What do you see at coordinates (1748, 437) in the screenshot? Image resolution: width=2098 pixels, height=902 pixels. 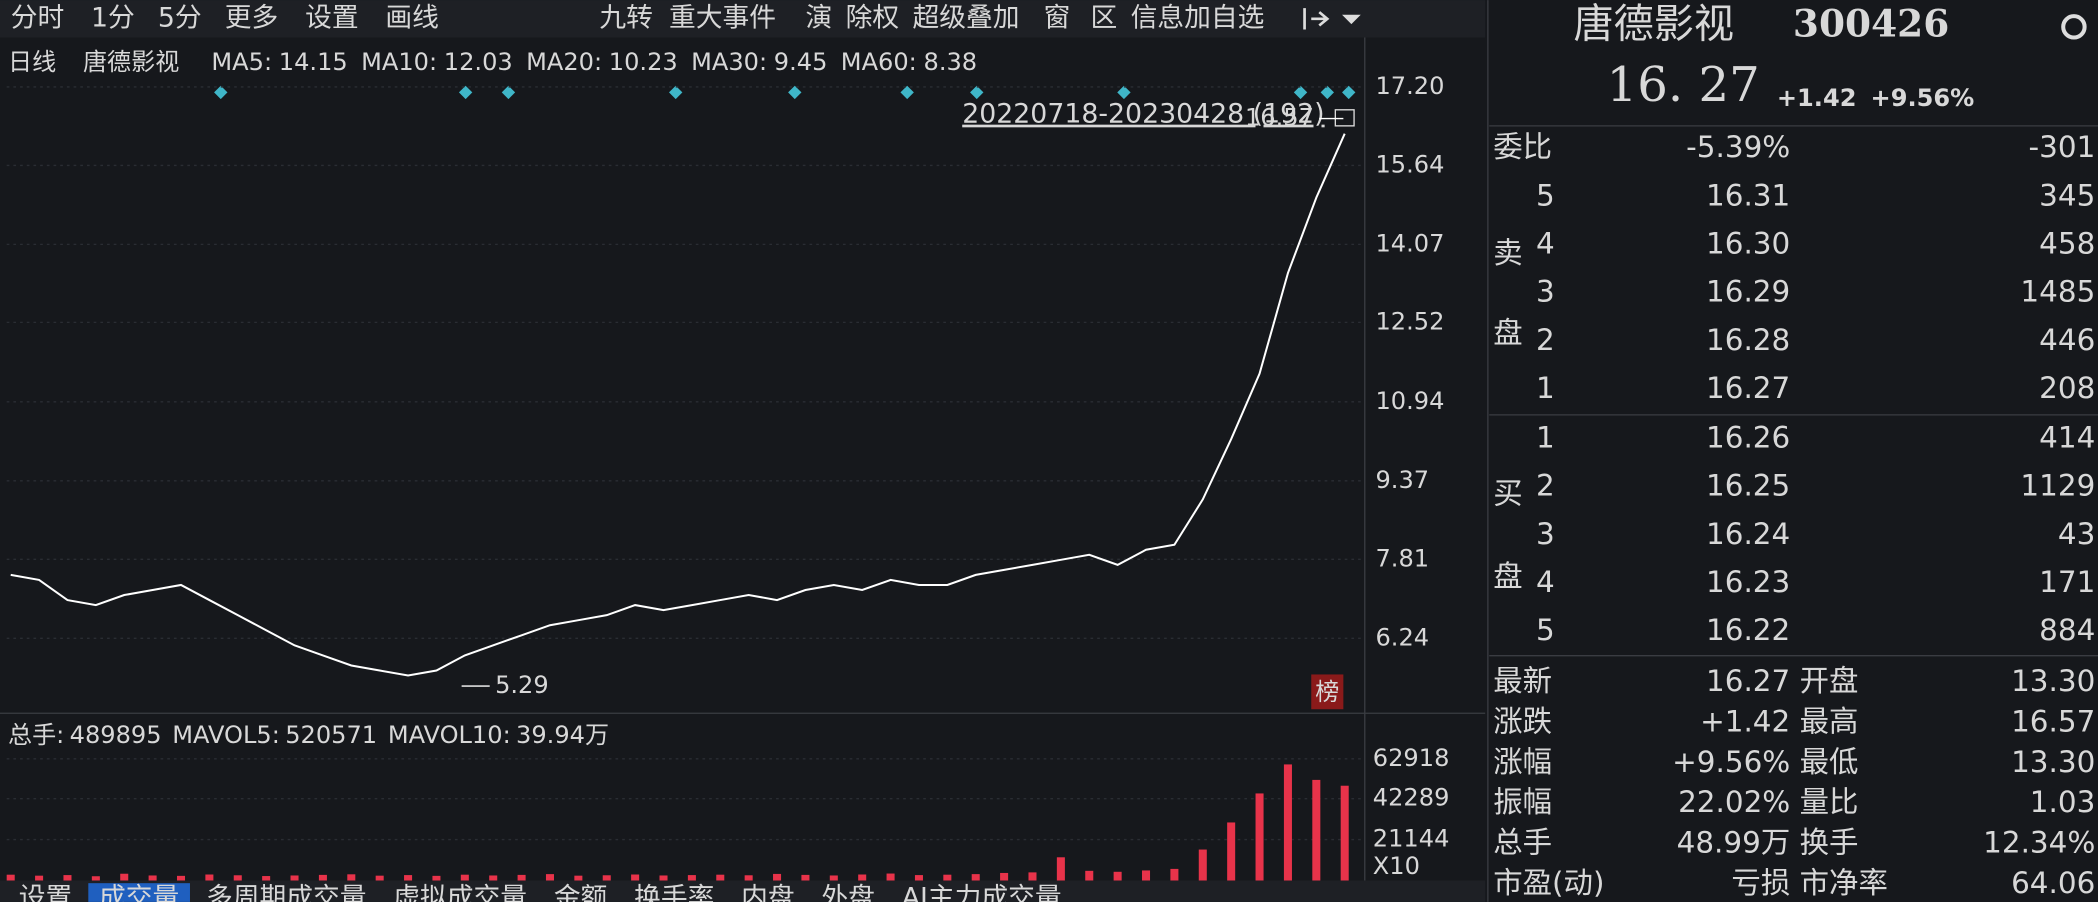 I see `book-price: 16.26` at bounding box center [1748, 437].